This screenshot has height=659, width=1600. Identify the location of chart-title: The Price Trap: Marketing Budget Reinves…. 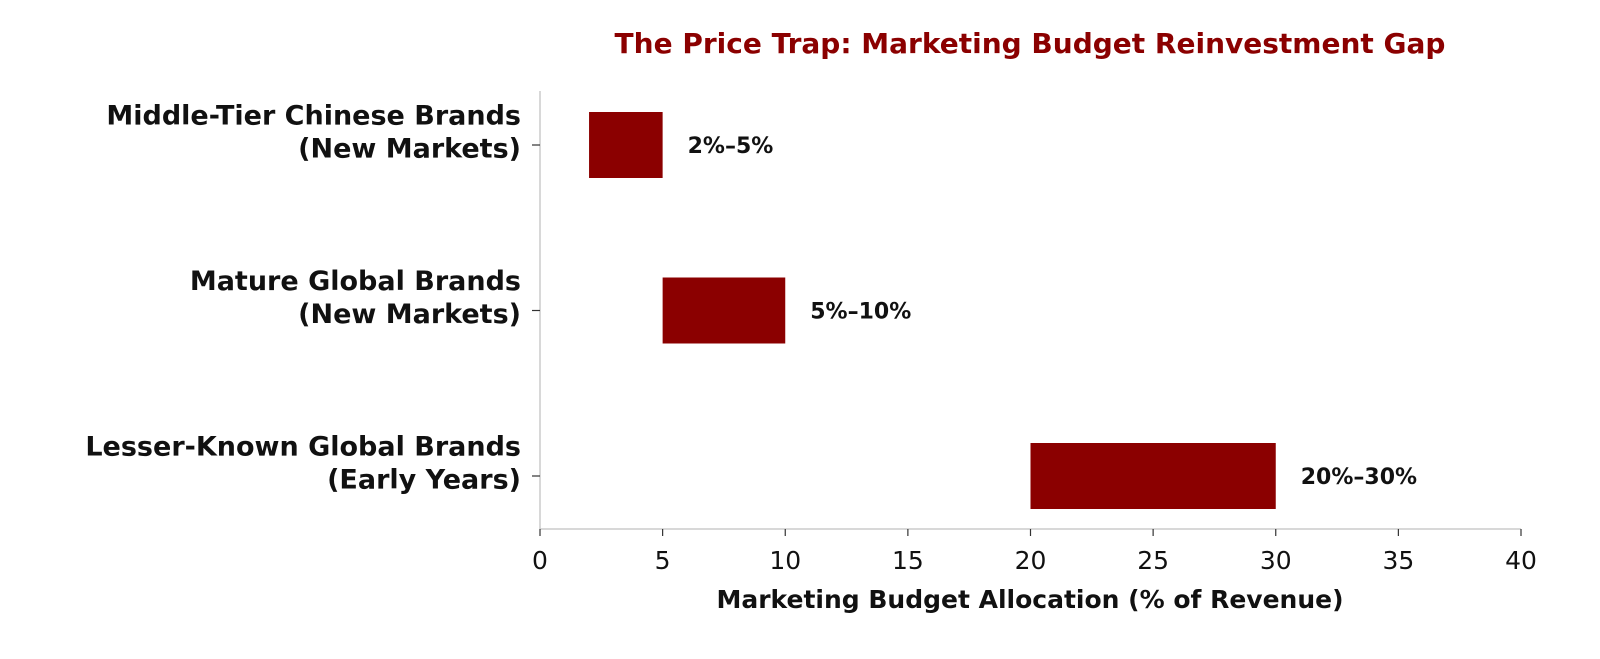
(1030, 43).